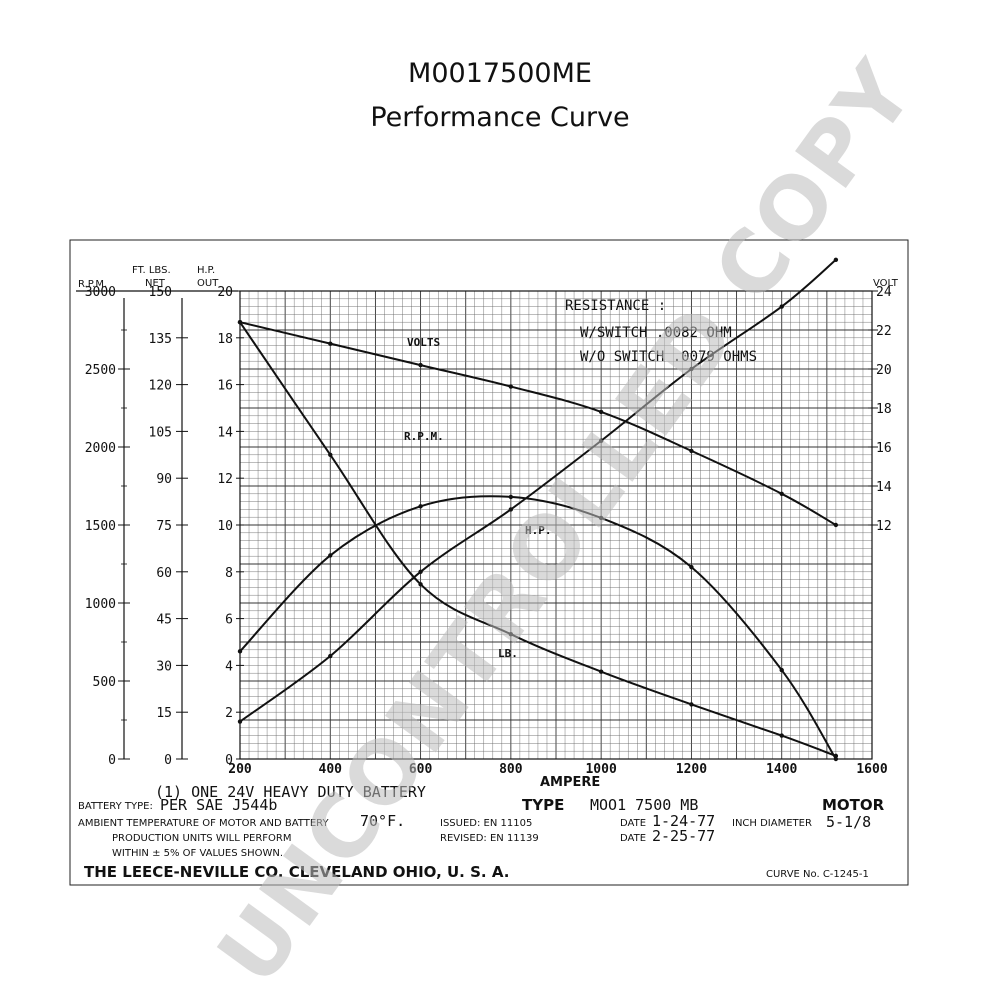 Image resolution: width=1000 pixels, height=1000 pixels. What do you see at coordinates (511, 769) in the screenshot?
I see `x-tick-label: 800` at bounding box center [511, 769].